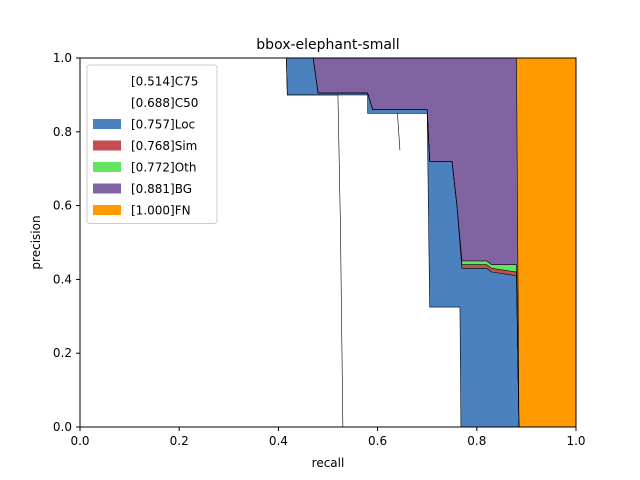 This screenshot has width=640, height=480. I want to click on x-axis-label: recall, so click(328, 463).